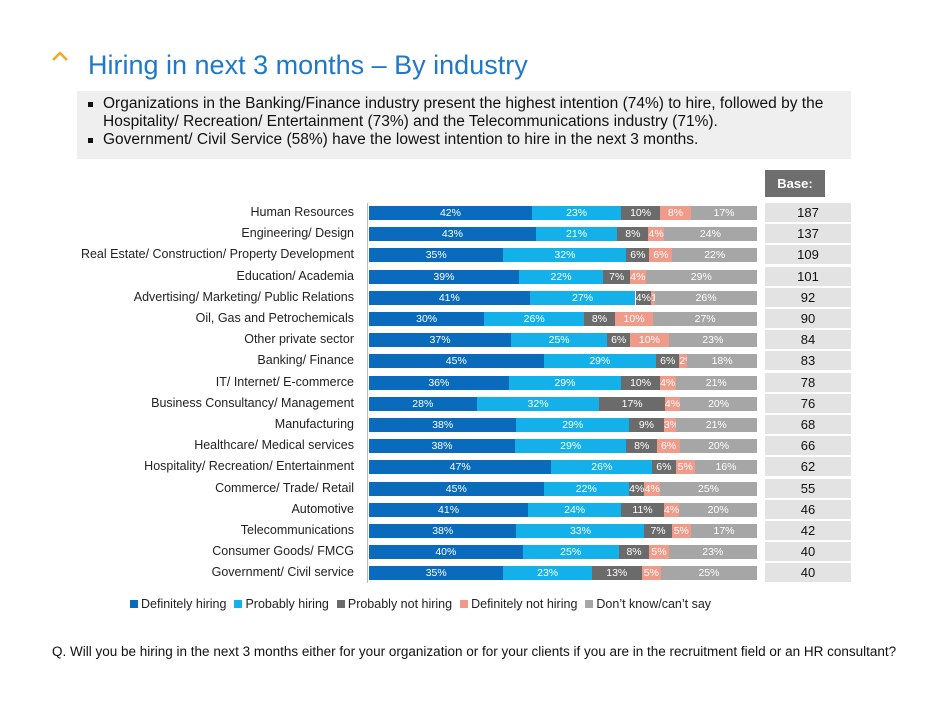 This screenshot has width=932, height=724. Describe the element at coordinates (427, 319) in the screenshot. I see `bar-segment: 30%` at that location.